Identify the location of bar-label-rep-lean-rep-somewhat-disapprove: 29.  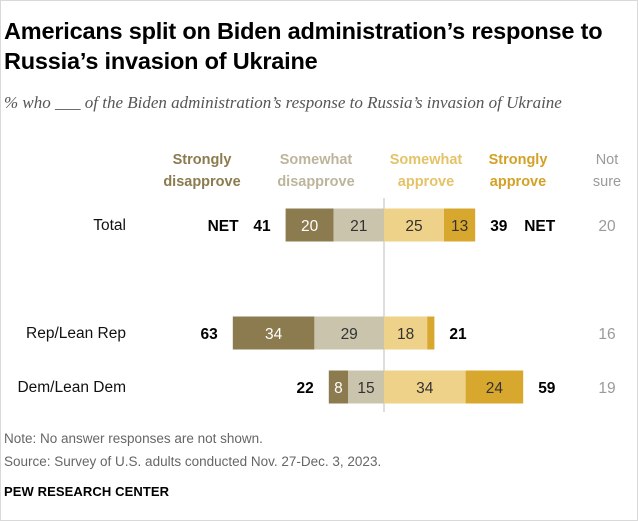
(349, 334).